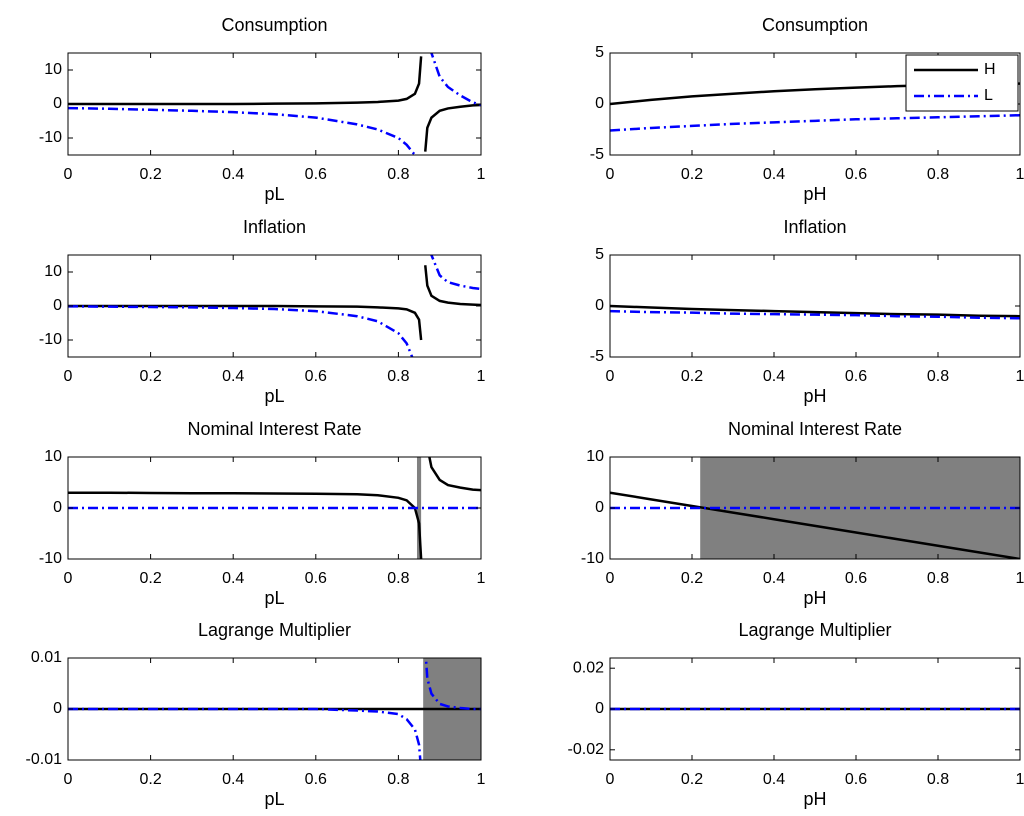 The height and width of the screenshot is (816, 1024). Describe the element at coordinates (419, 508) in the screenshot. I see `shaded-region` at that location.